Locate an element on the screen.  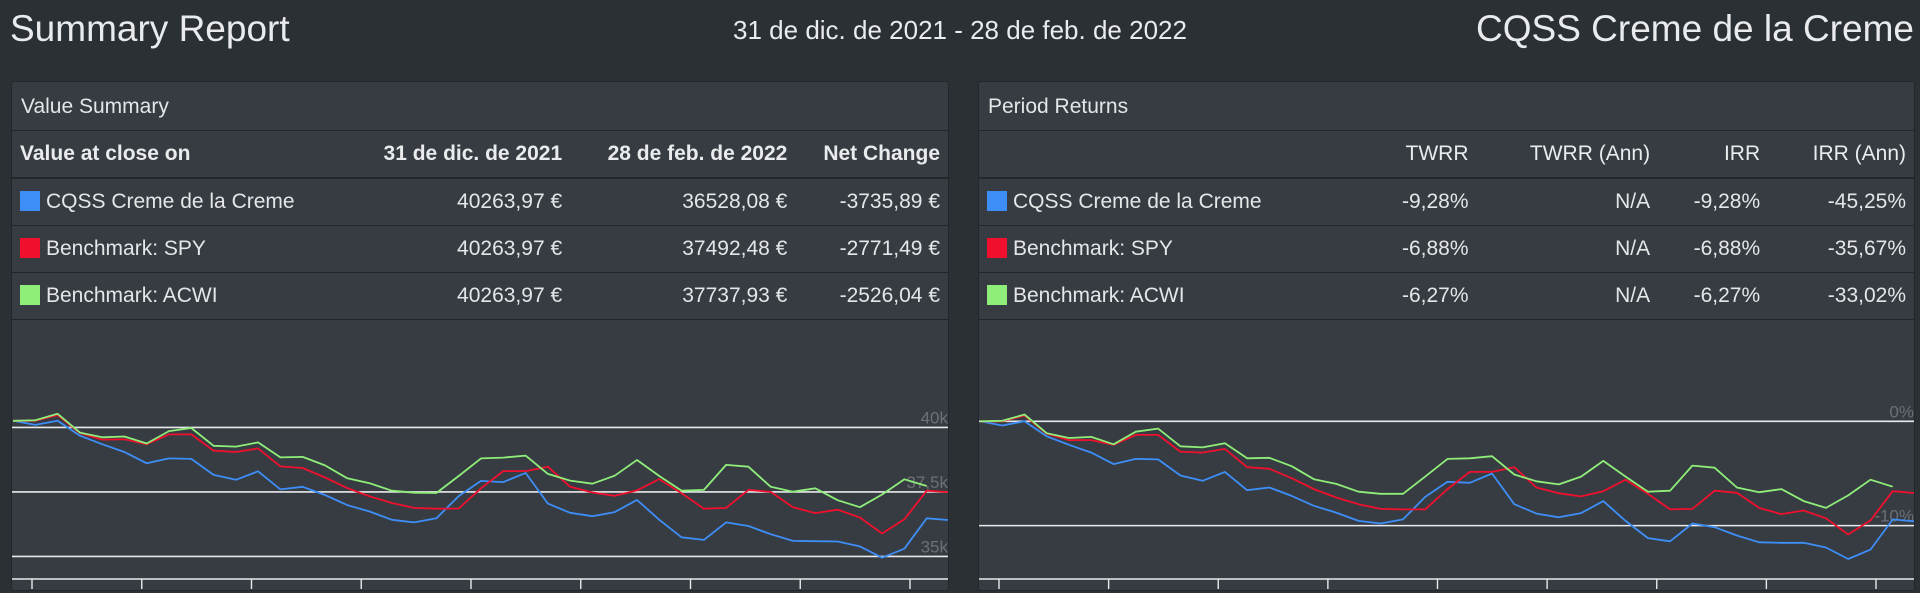
table-header-row: TWRR TWRR (Ann) IRR IRR (Ann) is located at coordinates (1446, 155).